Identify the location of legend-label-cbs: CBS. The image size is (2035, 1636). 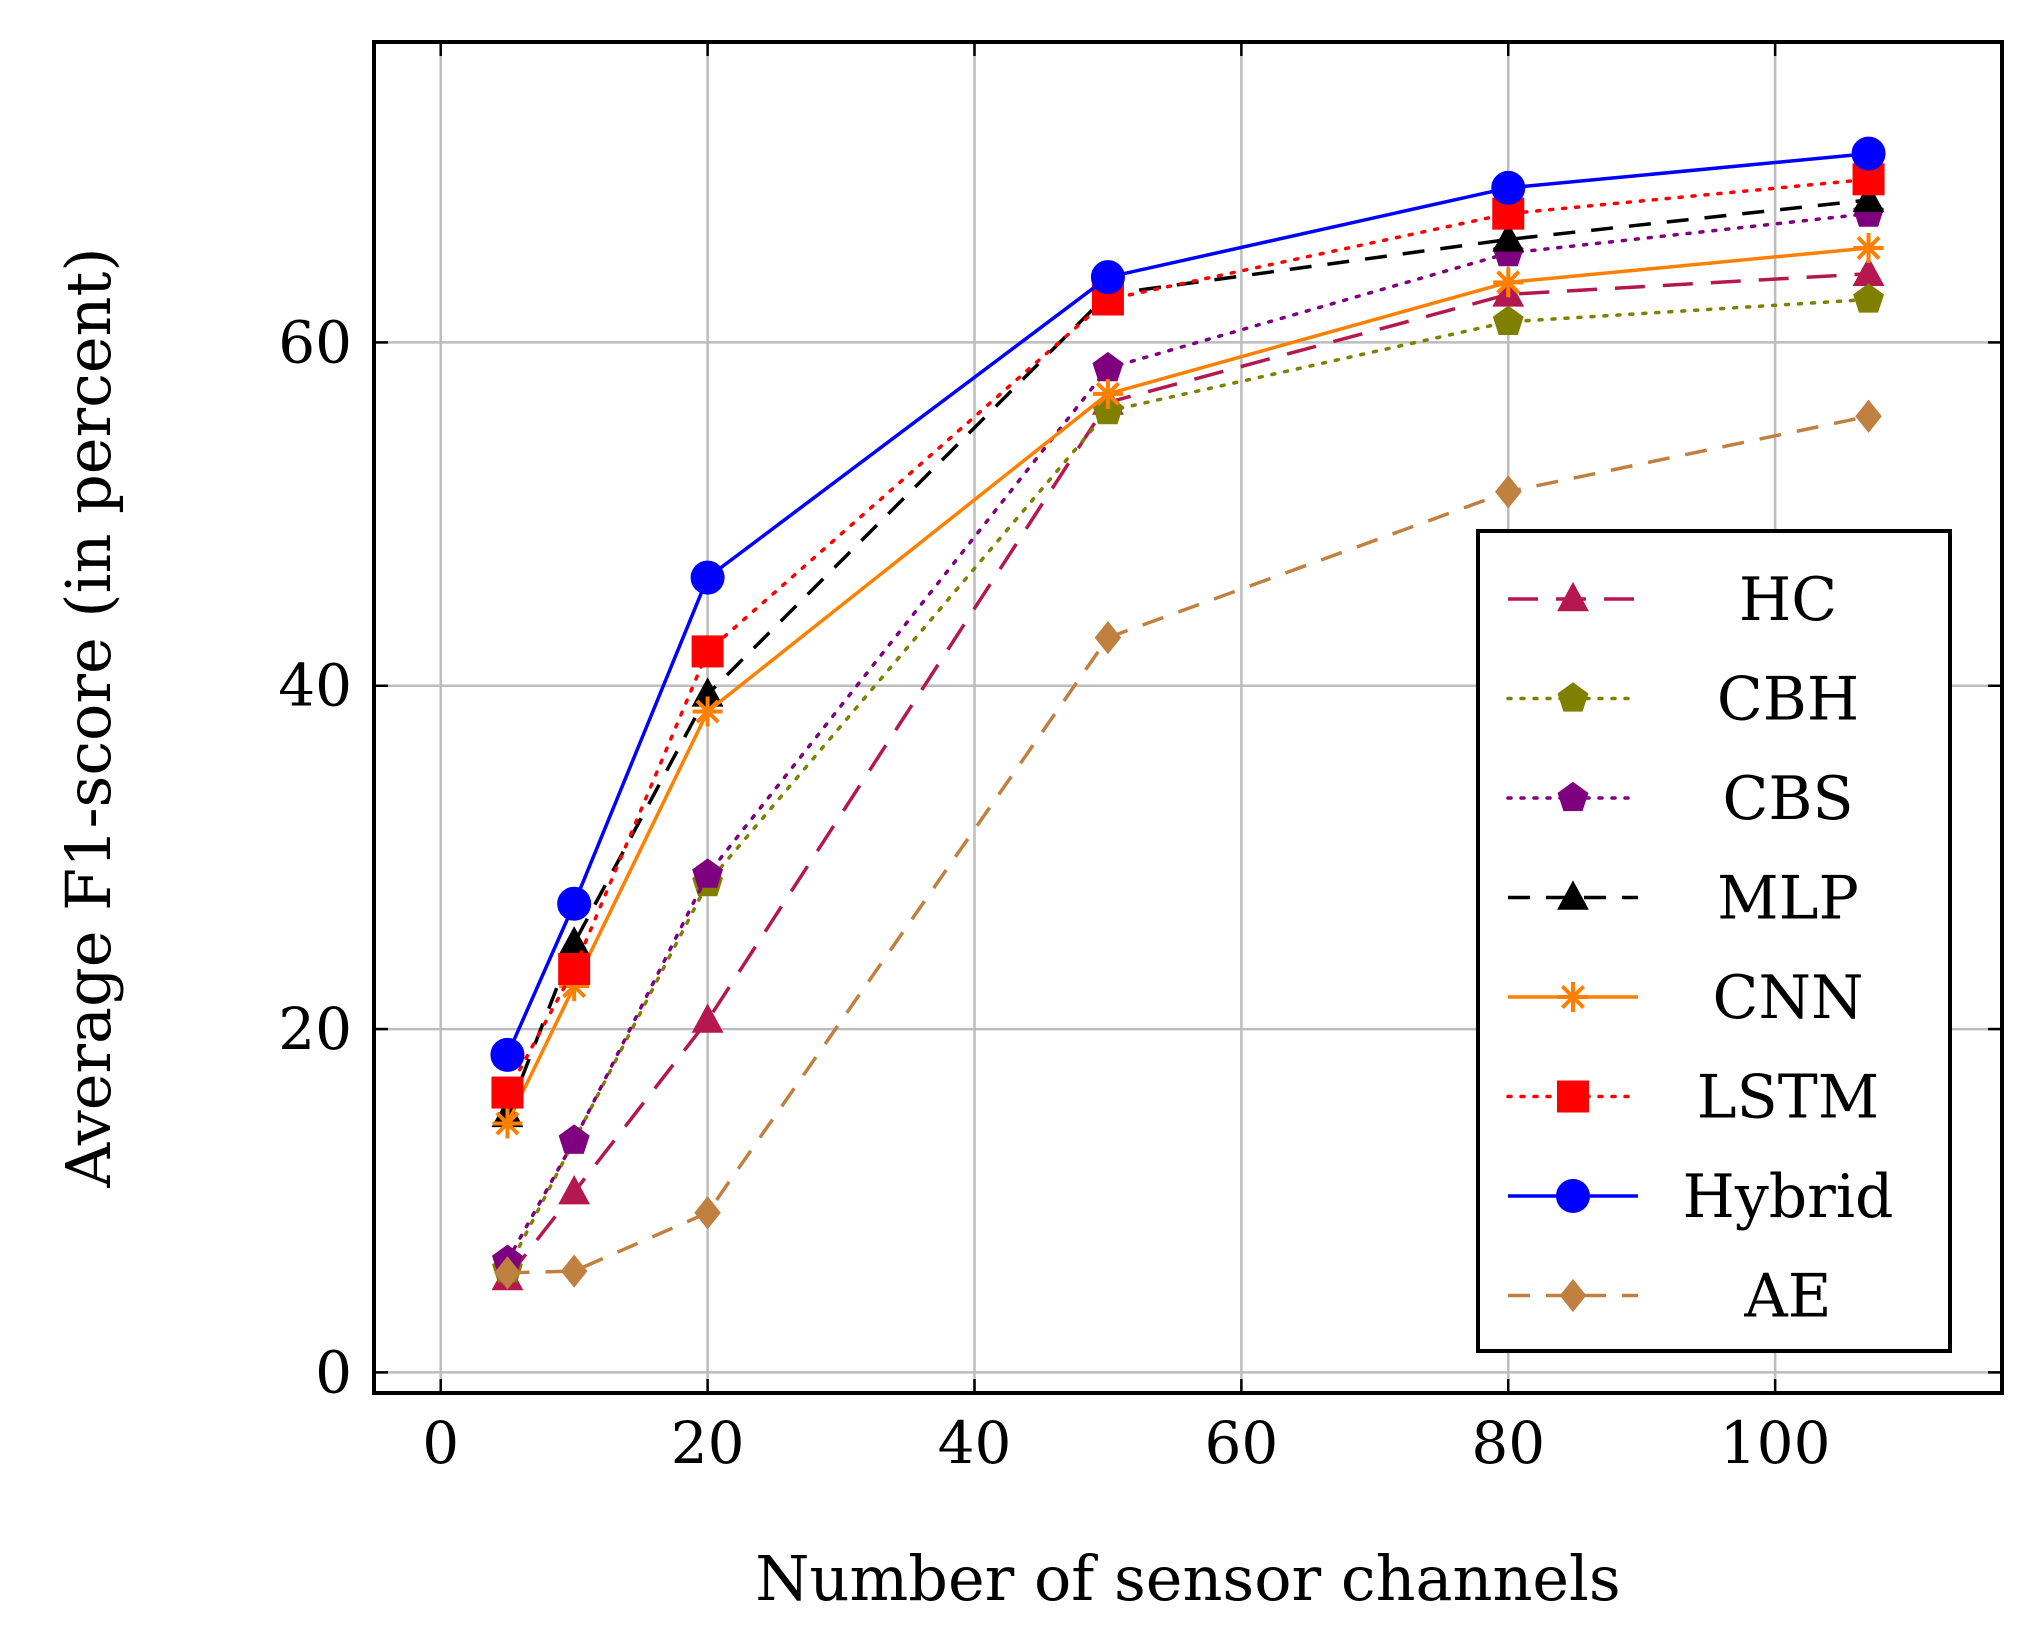
(1787, 799).